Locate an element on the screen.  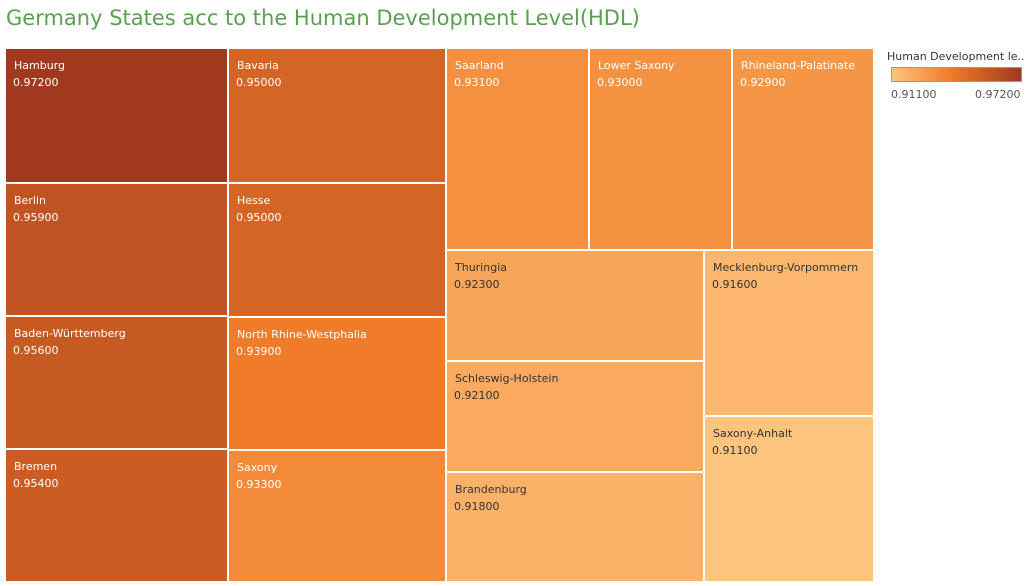
treemap-tile-saarland: Saarland 0.93100 is located at coordinates (517, 149).